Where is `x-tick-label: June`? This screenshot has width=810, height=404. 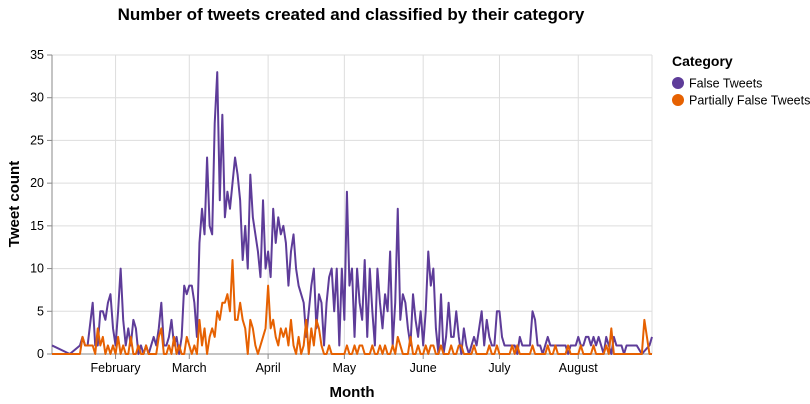
x-tick-label: June is located at coordinates (423, 368).